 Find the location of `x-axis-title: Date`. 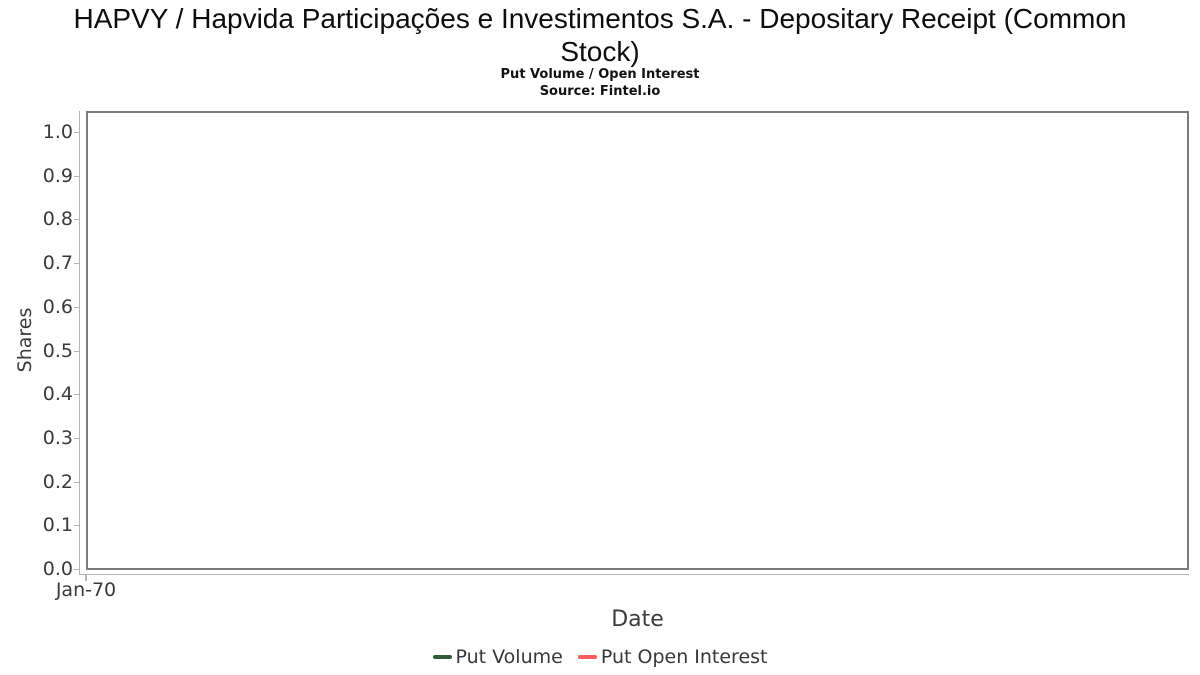

x-axis-title: Date is located at coordinates (637, 619).